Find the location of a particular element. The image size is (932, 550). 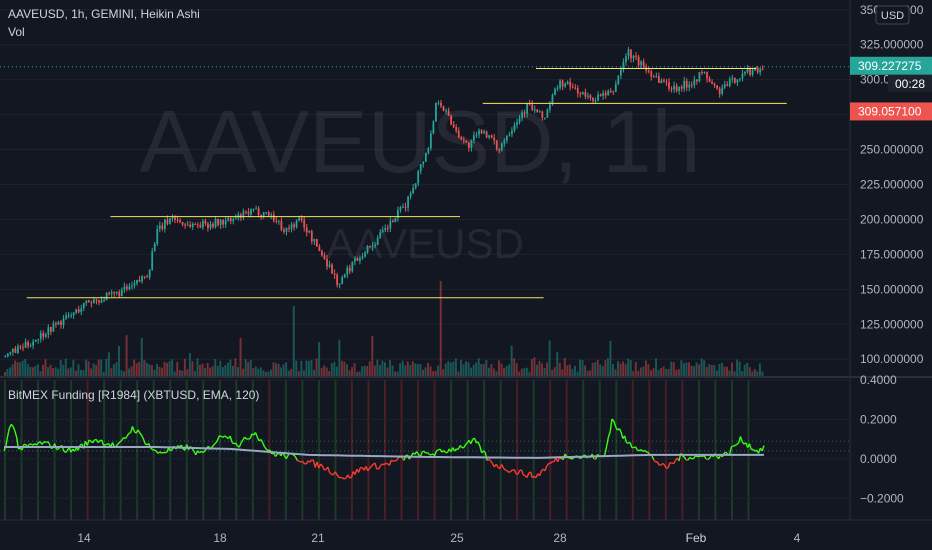

volume-legend: Vol is located at coordinates (16, 32).